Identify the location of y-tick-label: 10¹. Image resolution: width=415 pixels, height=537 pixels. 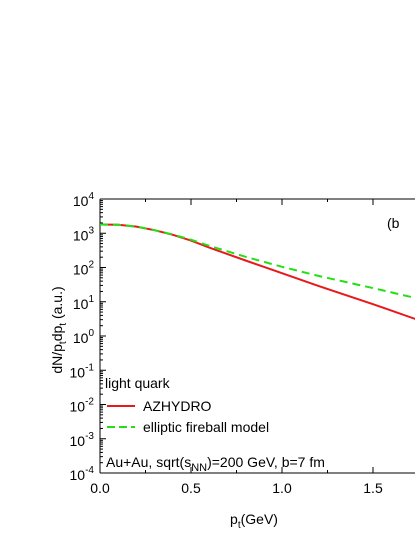
(84, 303).